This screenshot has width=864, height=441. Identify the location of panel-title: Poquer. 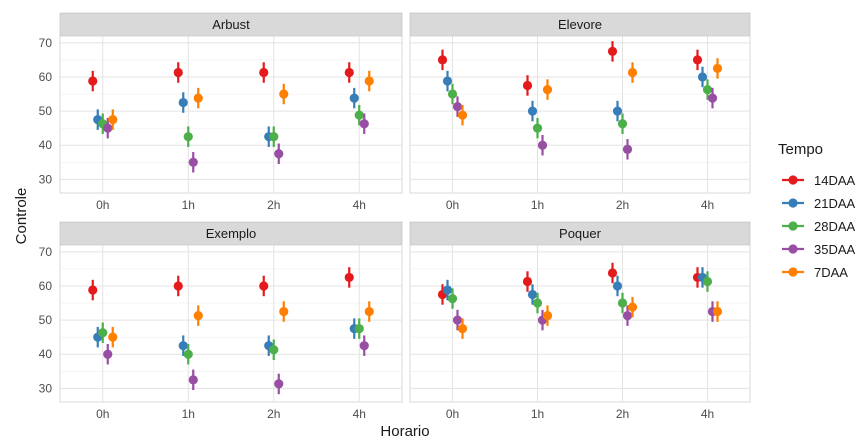
(580, 233).